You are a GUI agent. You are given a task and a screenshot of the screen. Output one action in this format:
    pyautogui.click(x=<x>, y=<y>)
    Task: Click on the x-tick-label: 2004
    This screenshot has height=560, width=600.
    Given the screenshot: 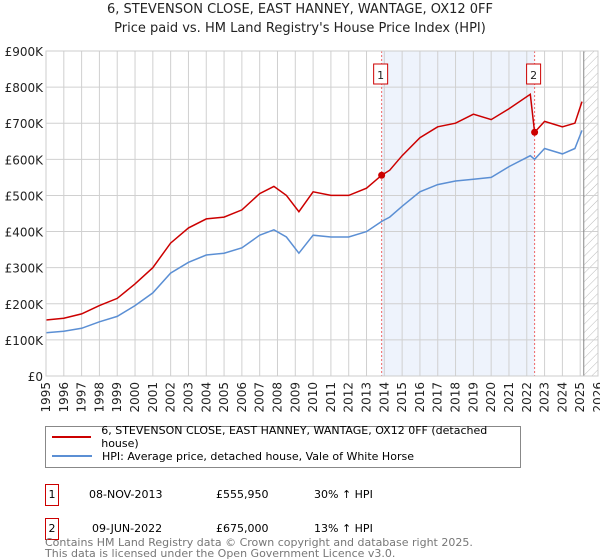 What is the action you would take?
    pyautogui.click(x=206, y=397)
    